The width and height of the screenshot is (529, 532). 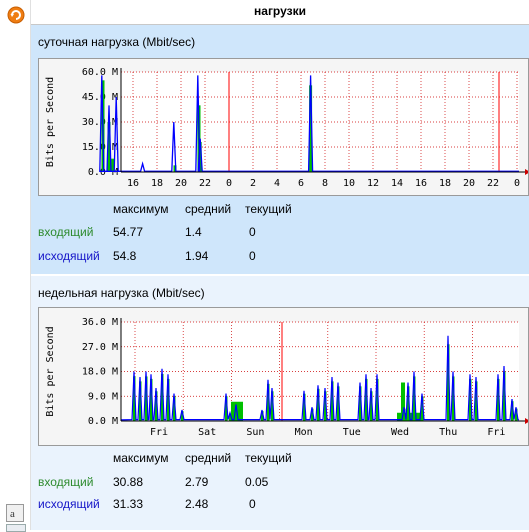 I want to click on in-cur: 0, so click(x=252, y=232).